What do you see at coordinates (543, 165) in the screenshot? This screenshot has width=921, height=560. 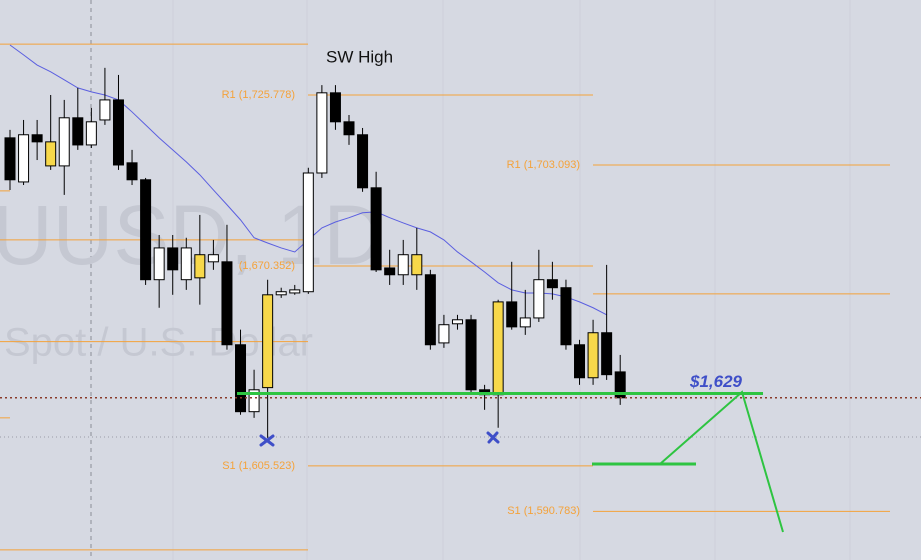 I see `pivot-label: R1 (1,703.093)` at bounding box center [543, 165].